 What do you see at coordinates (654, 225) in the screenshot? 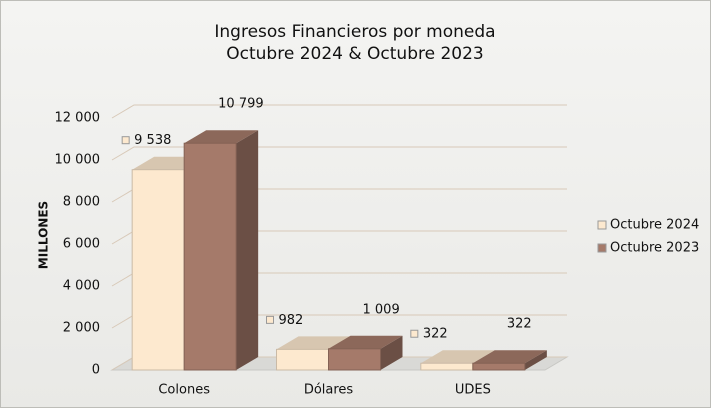
I see `legend-label: Octubre 2024` at bounding box center [654, 225].